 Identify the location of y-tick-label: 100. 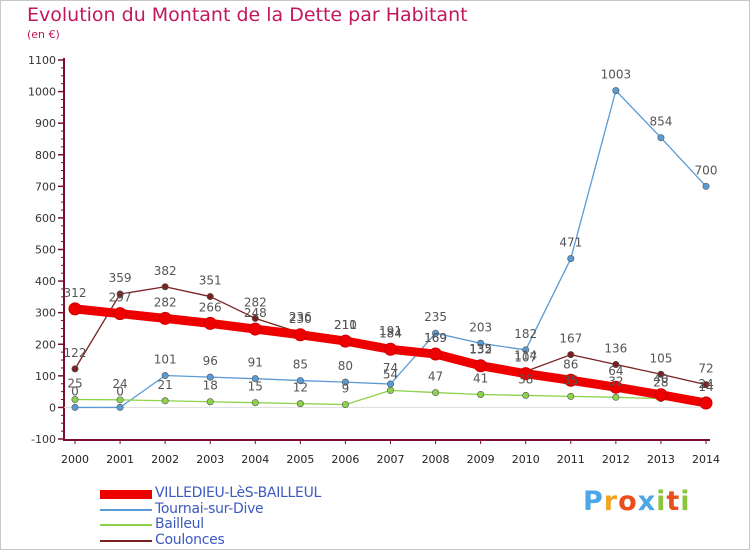
(45, 376).